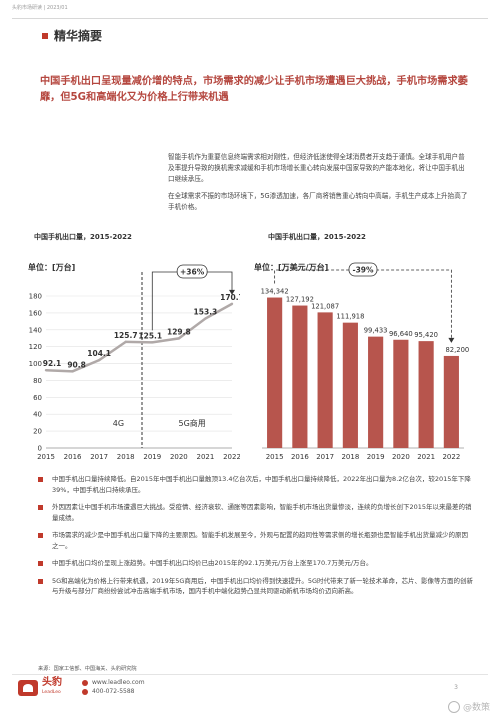  I want to click on chart-2-data-label: 121,087, so click(325, 306).